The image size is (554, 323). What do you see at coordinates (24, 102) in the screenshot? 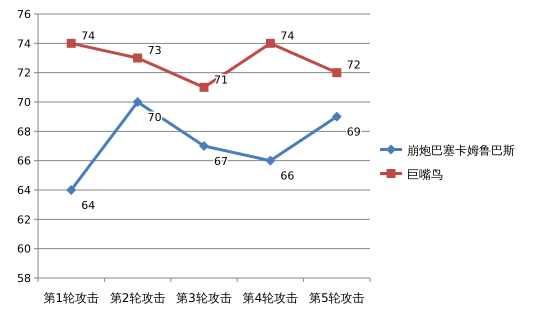
I see `y-tick-label: 70` at bounding box center [24, 102].